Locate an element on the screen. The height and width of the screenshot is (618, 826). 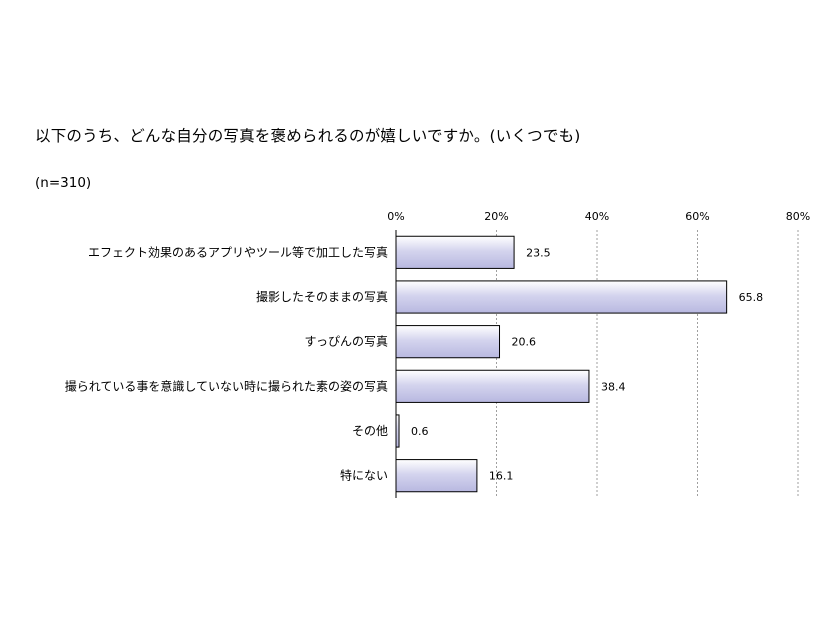
category-label-5: 特にない is located at coordinates (364, 475).